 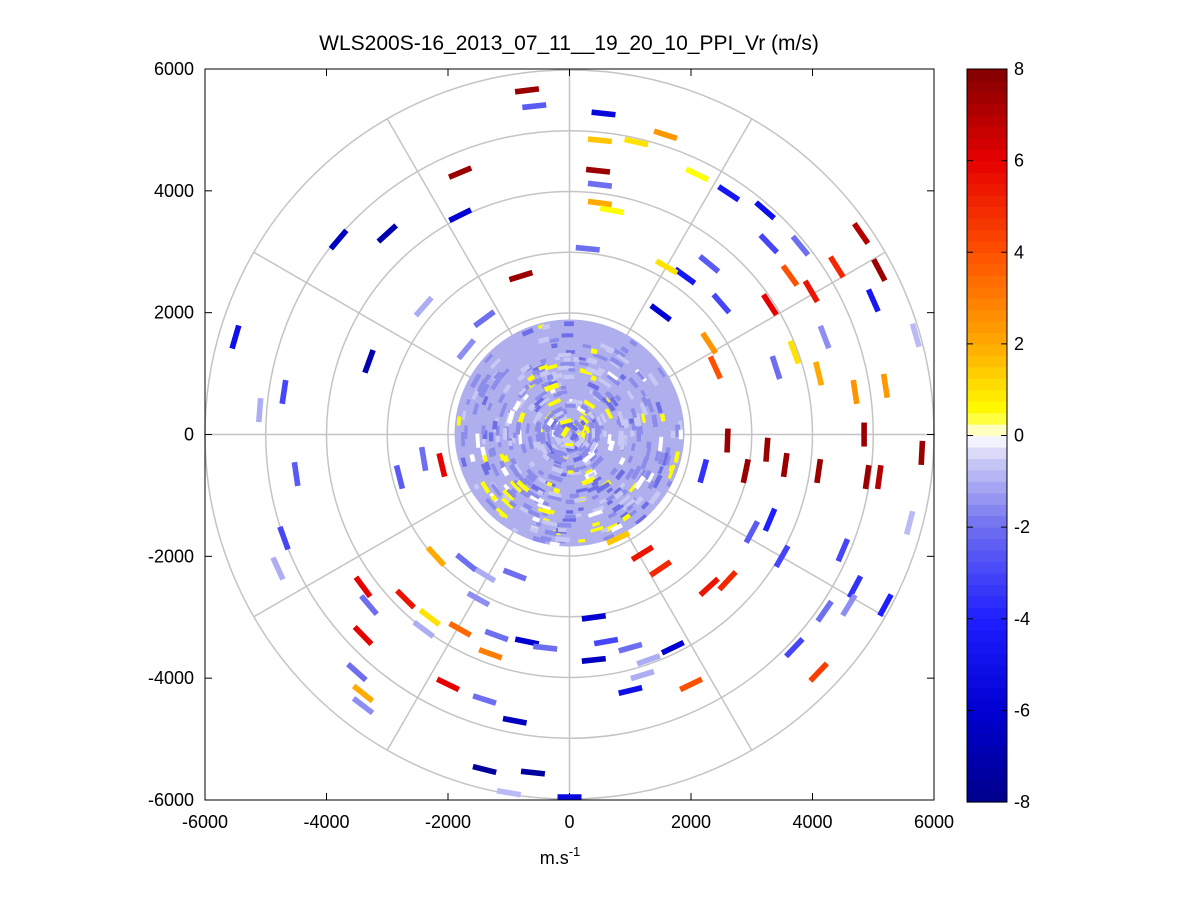 I want to click on y-tick-label-3: 0, so click(x=189, y=435).